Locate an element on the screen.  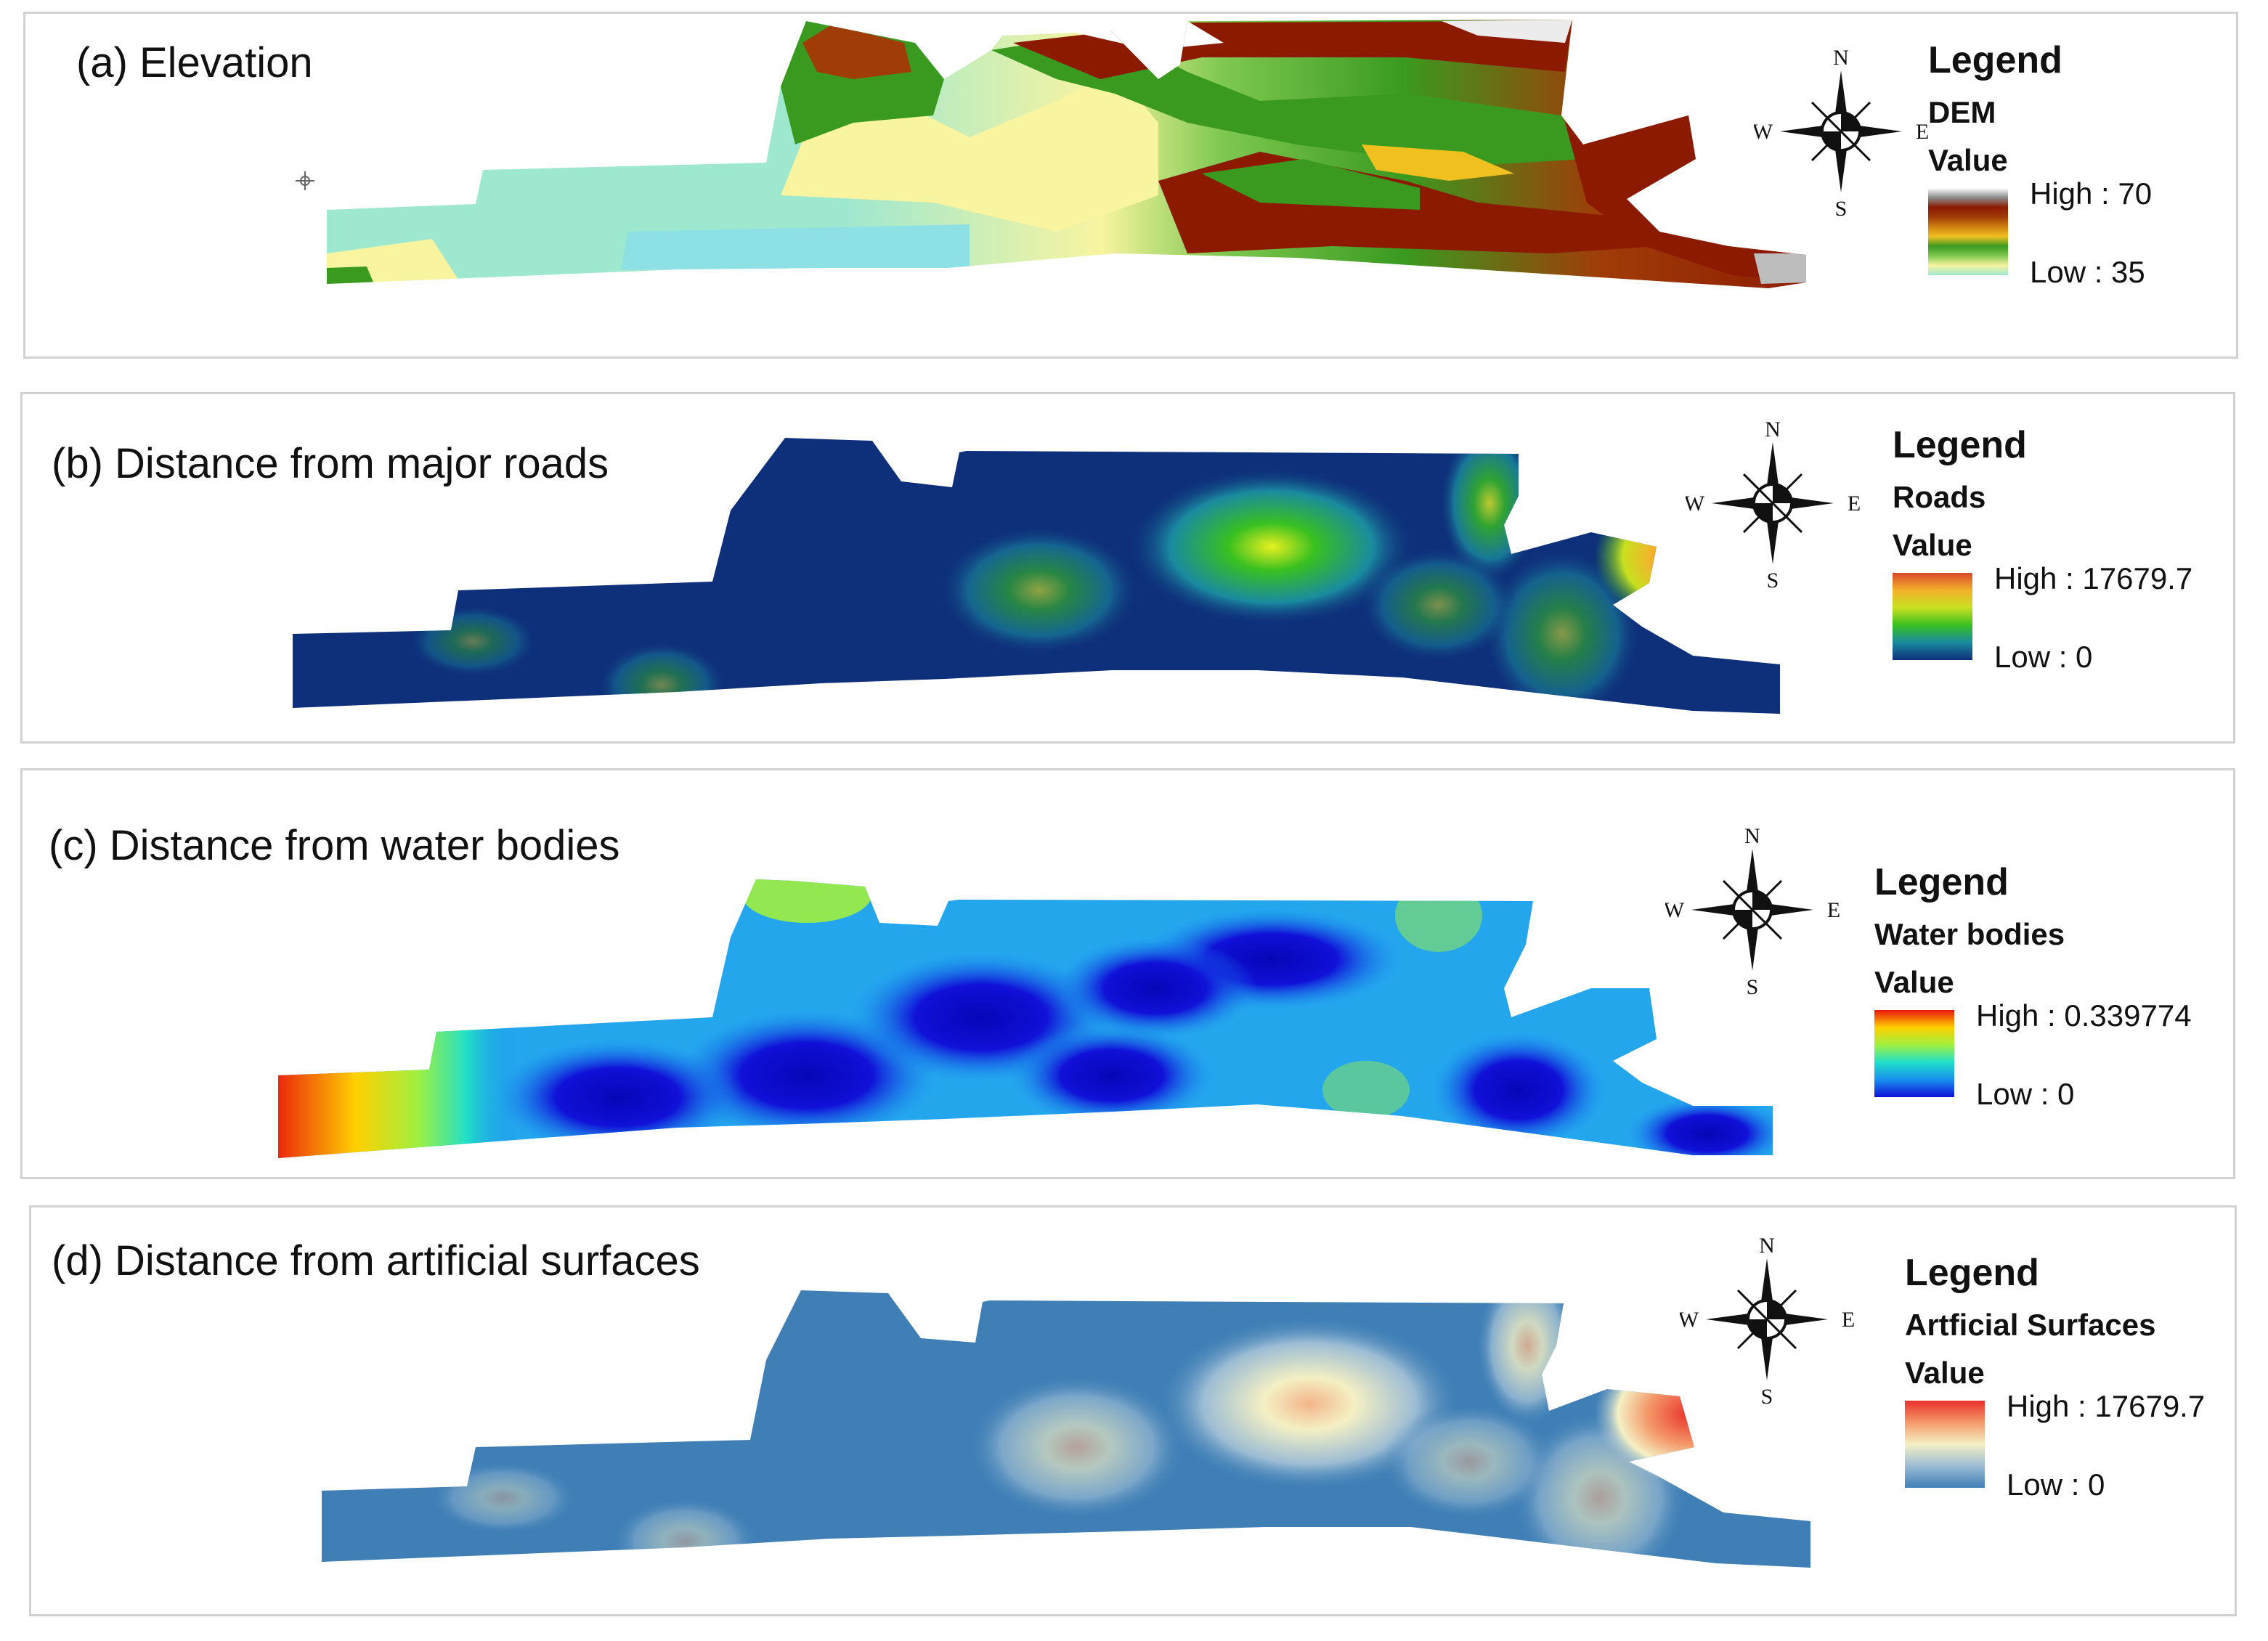
legend: Legend DEM Value High : 70 Low : 35 is located at coordinates (2040, 164).